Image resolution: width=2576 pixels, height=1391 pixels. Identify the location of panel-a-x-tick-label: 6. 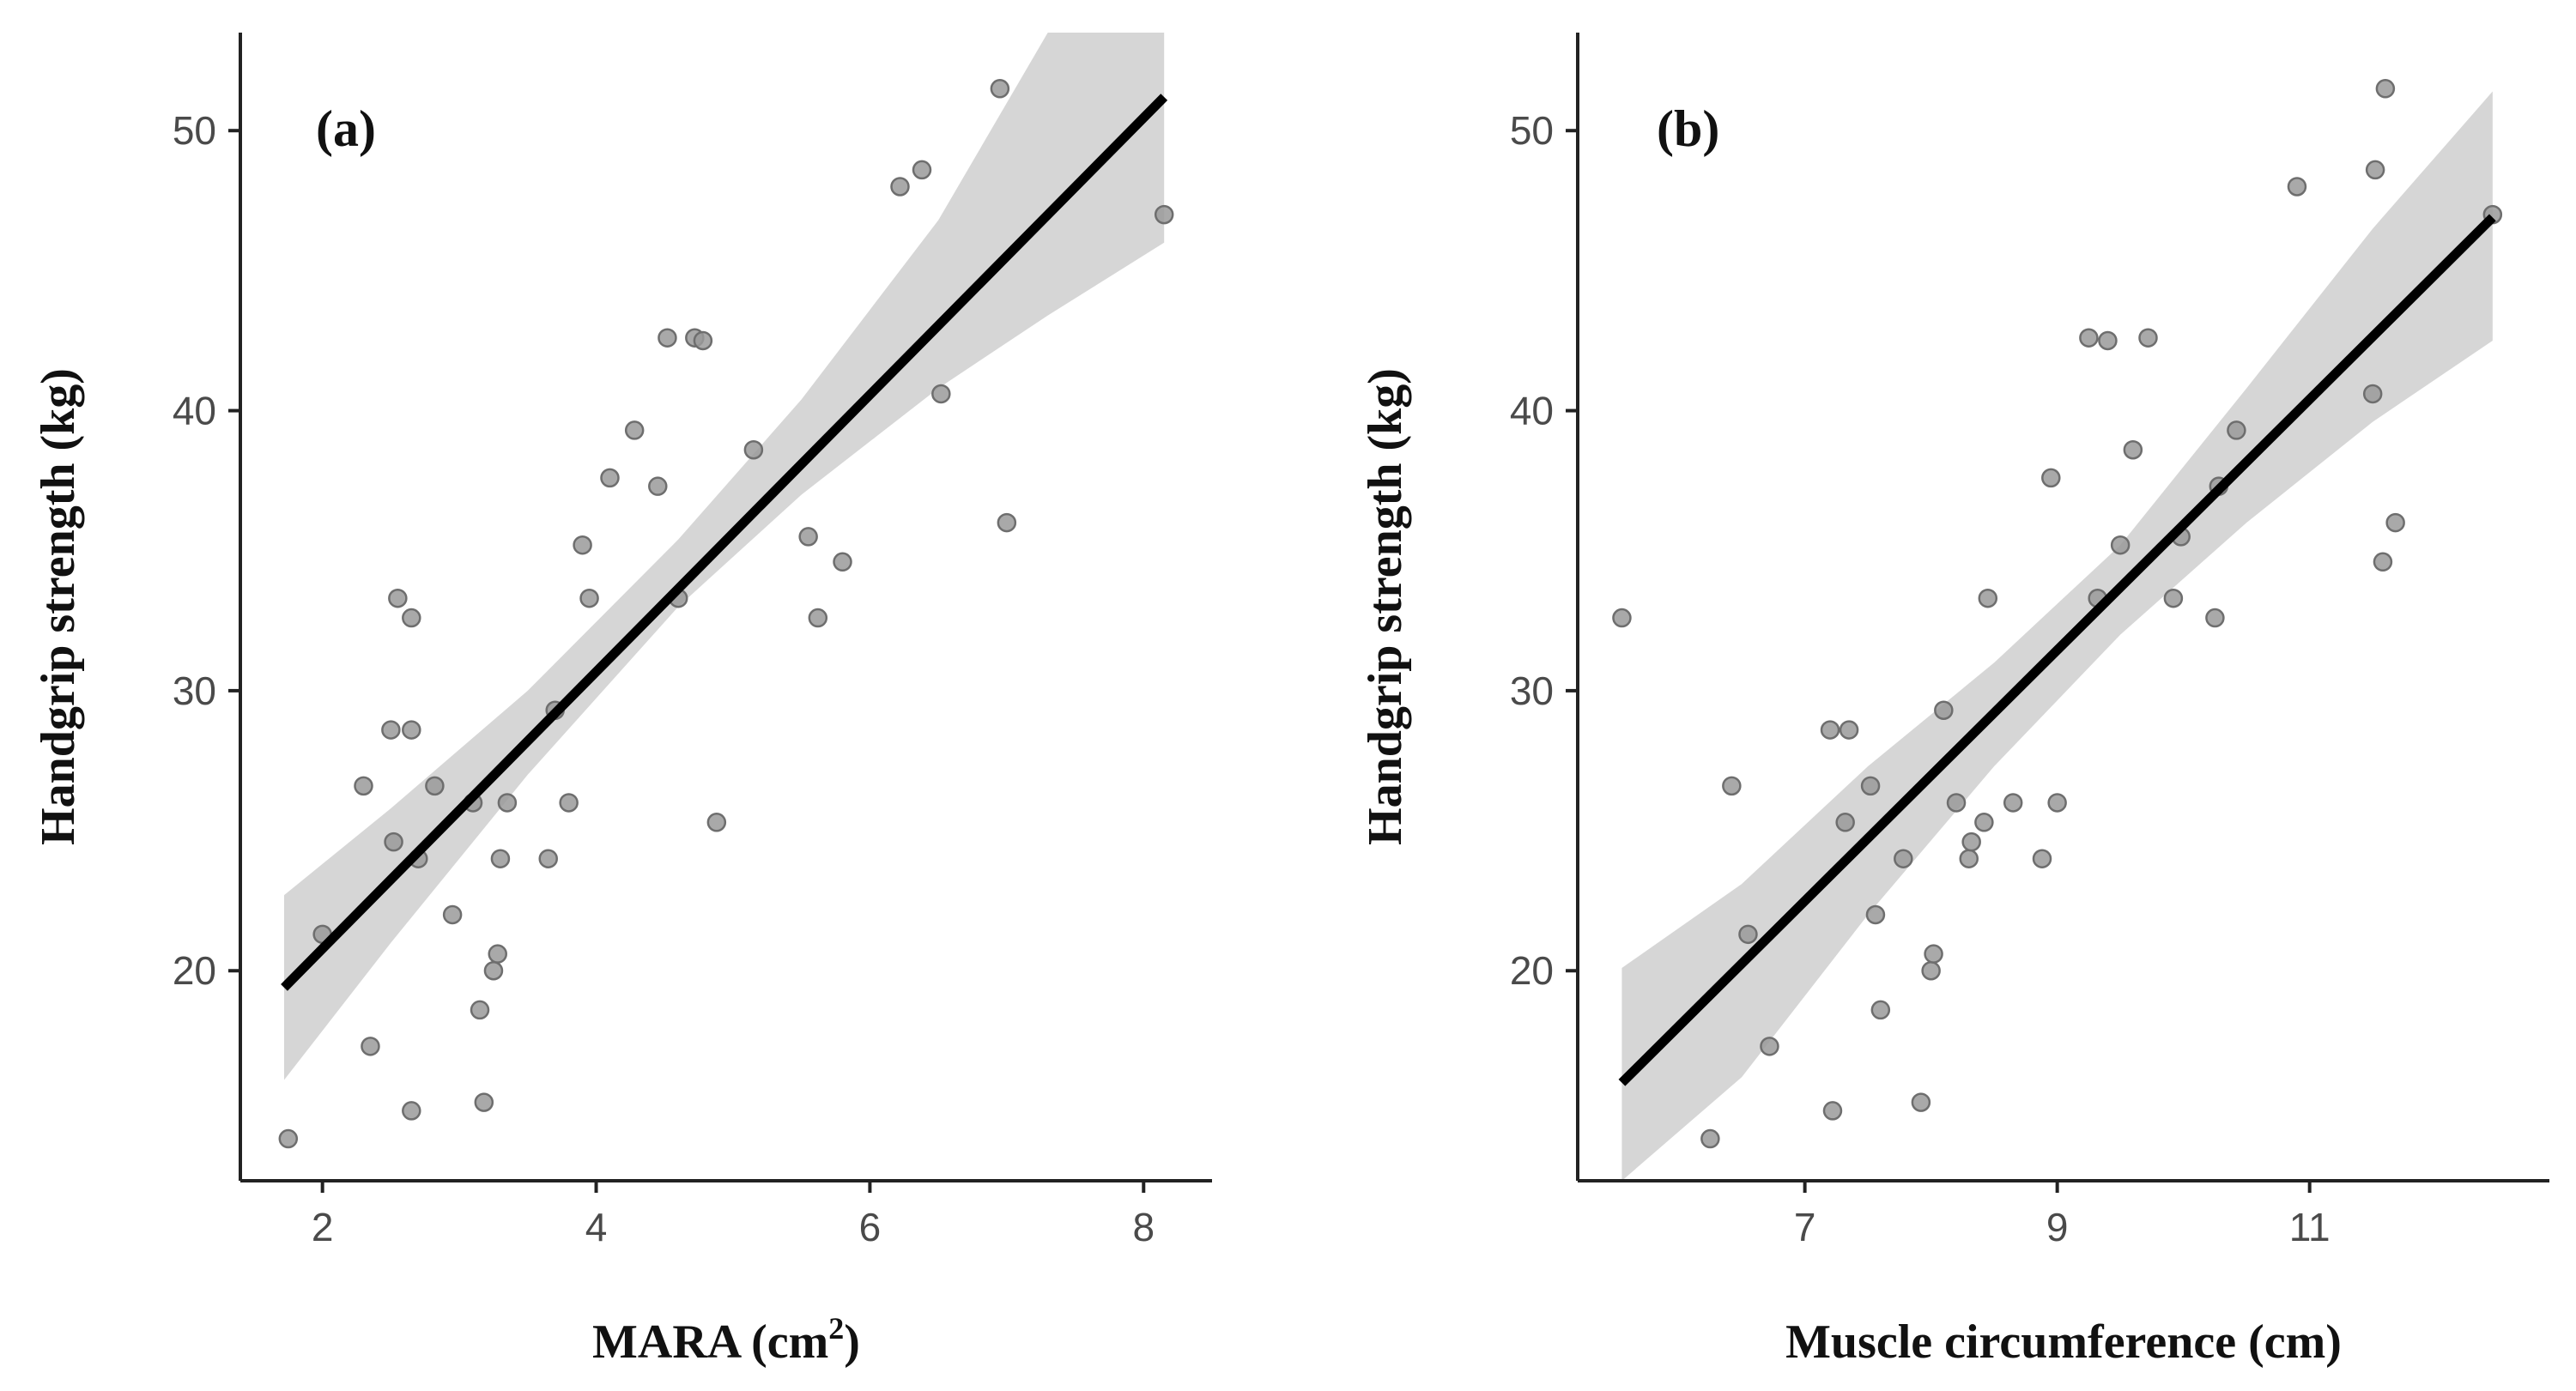
(870, 1227).